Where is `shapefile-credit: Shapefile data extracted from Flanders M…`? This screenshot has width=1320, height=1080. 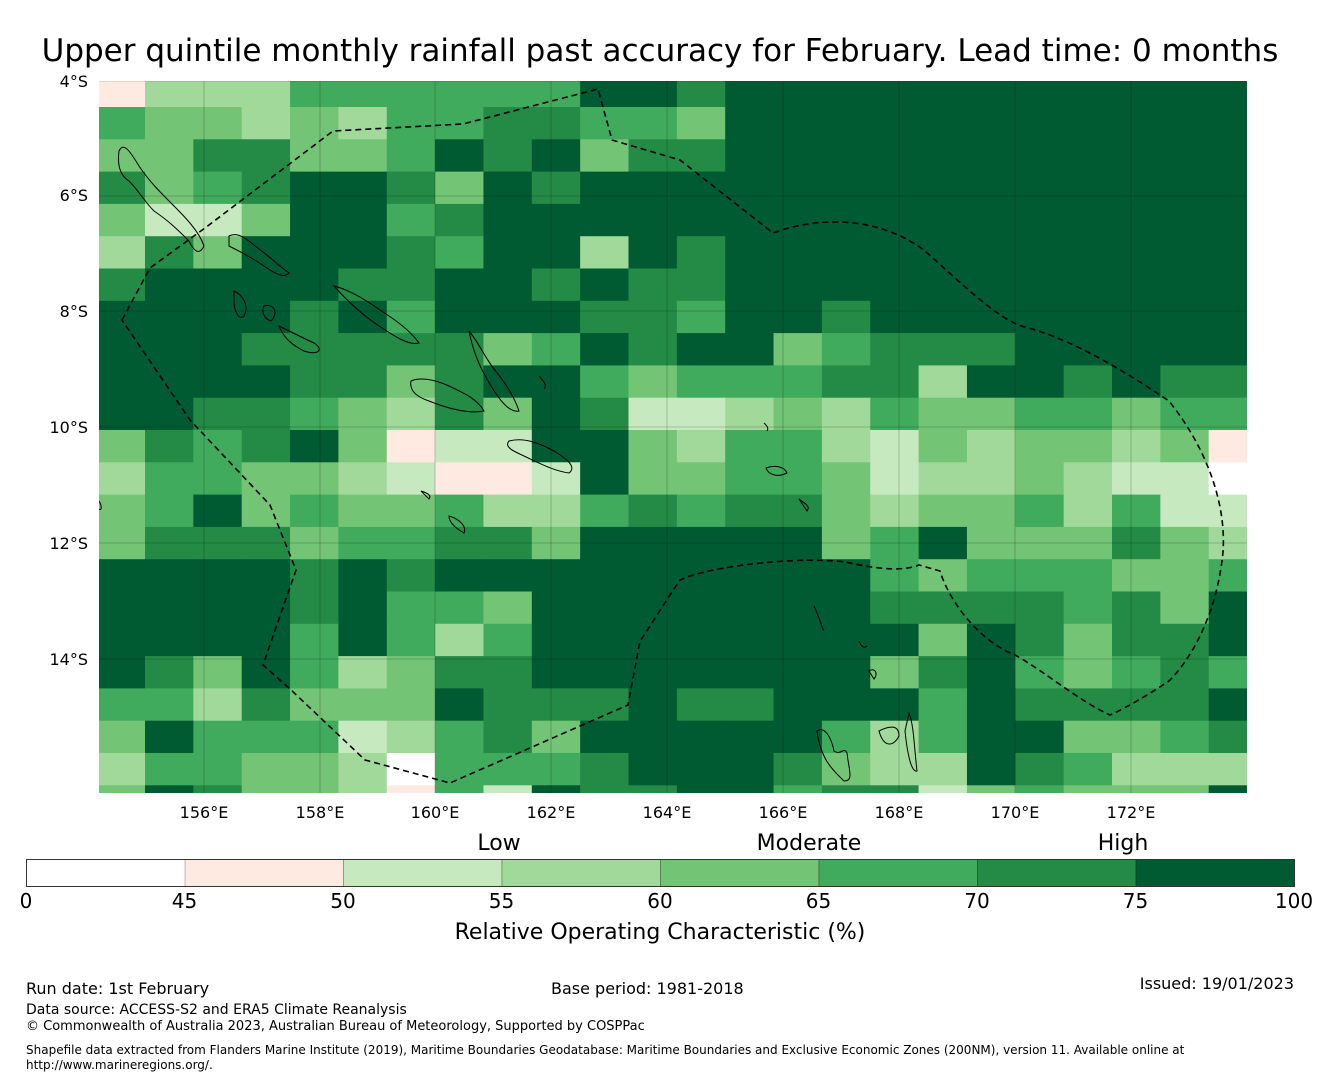
shapefile-credit: Shapefile data extracted from Flanders M… is located at coordinates (605, 1050).